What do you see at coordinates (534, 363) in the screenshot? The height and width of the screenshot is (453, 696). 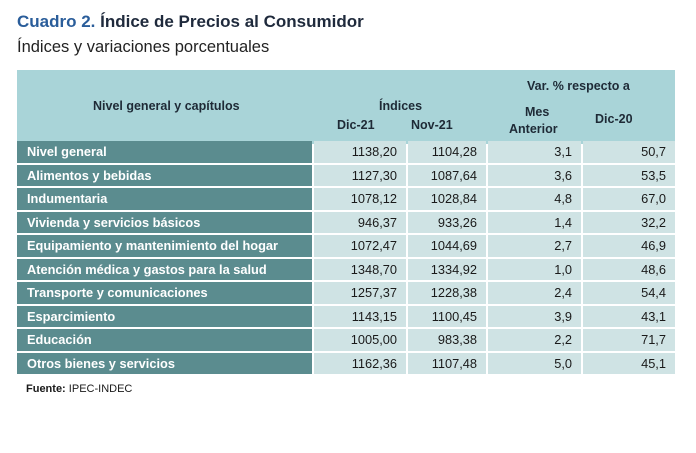 I see `cell-mes-anterior: 5,0` at bounding box center [534, 363].